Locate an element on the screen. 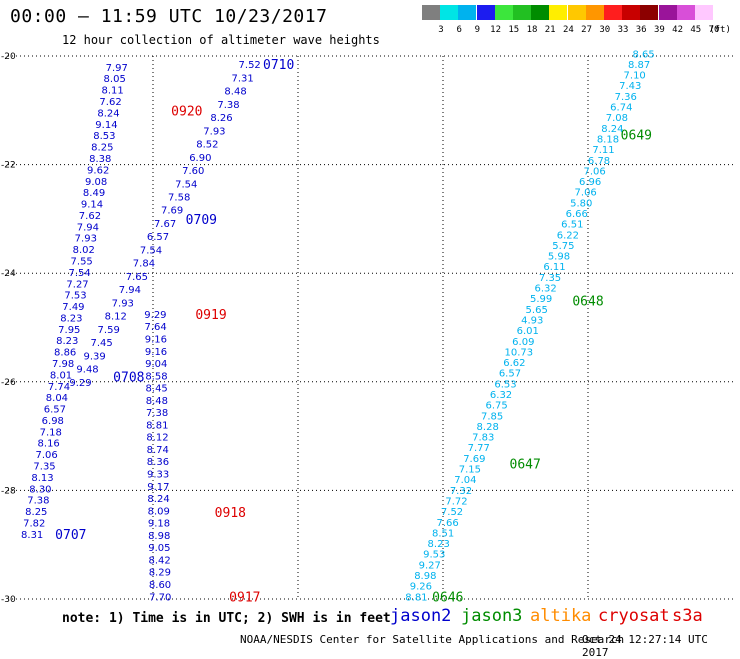 This screenshot has height=659, width=740. generated-timestamp: Oct 24 12:27:14 UTC 2017 is located at coordinates (645, 646).